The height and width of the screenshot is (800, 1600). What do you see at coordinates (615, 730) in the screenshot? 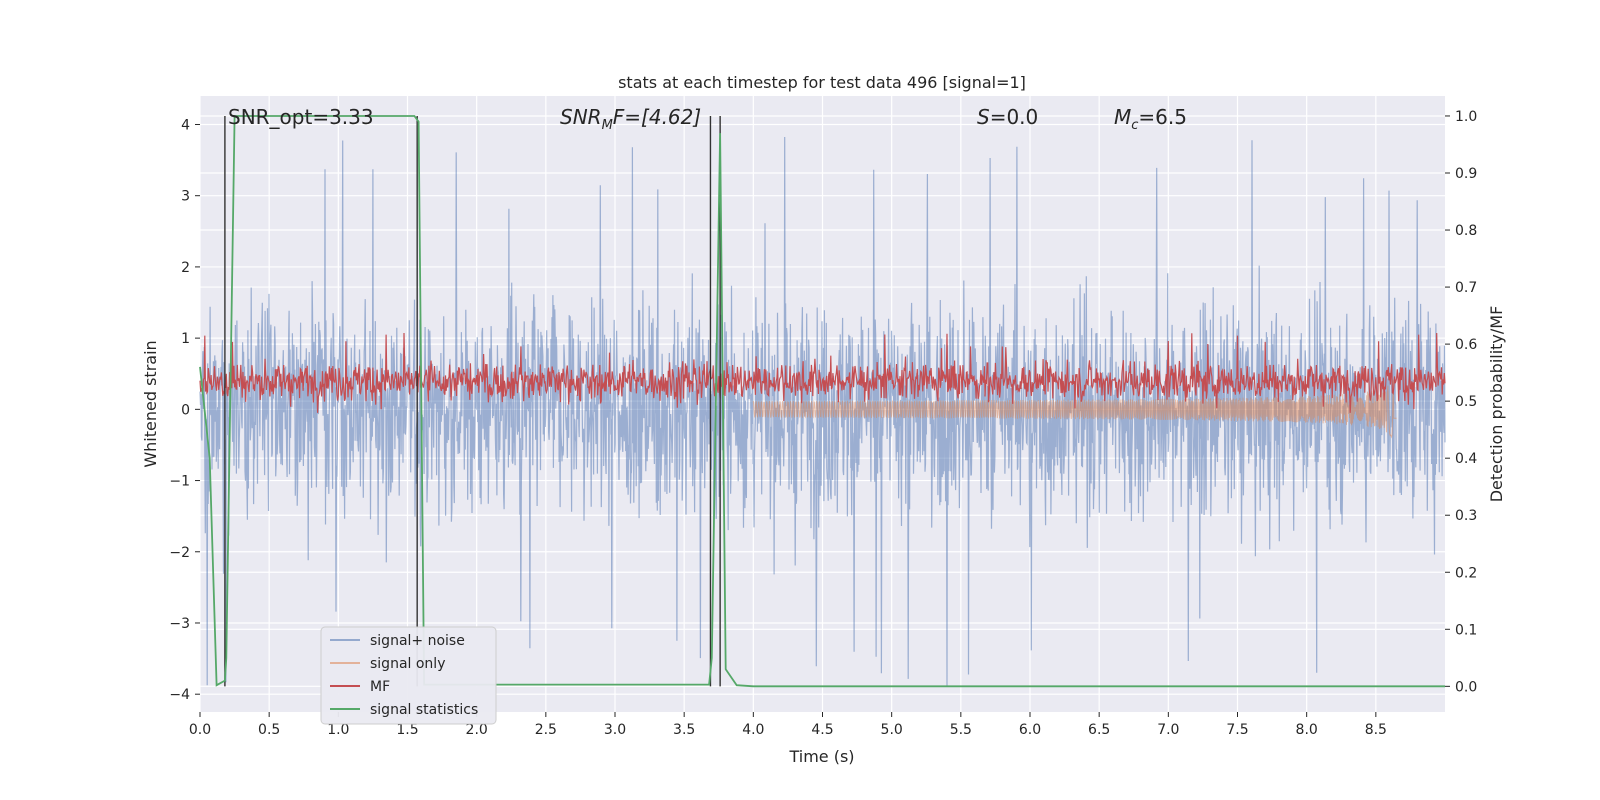
I see `x-tick-label-6: 3.0` at bounding box center [615, 730].